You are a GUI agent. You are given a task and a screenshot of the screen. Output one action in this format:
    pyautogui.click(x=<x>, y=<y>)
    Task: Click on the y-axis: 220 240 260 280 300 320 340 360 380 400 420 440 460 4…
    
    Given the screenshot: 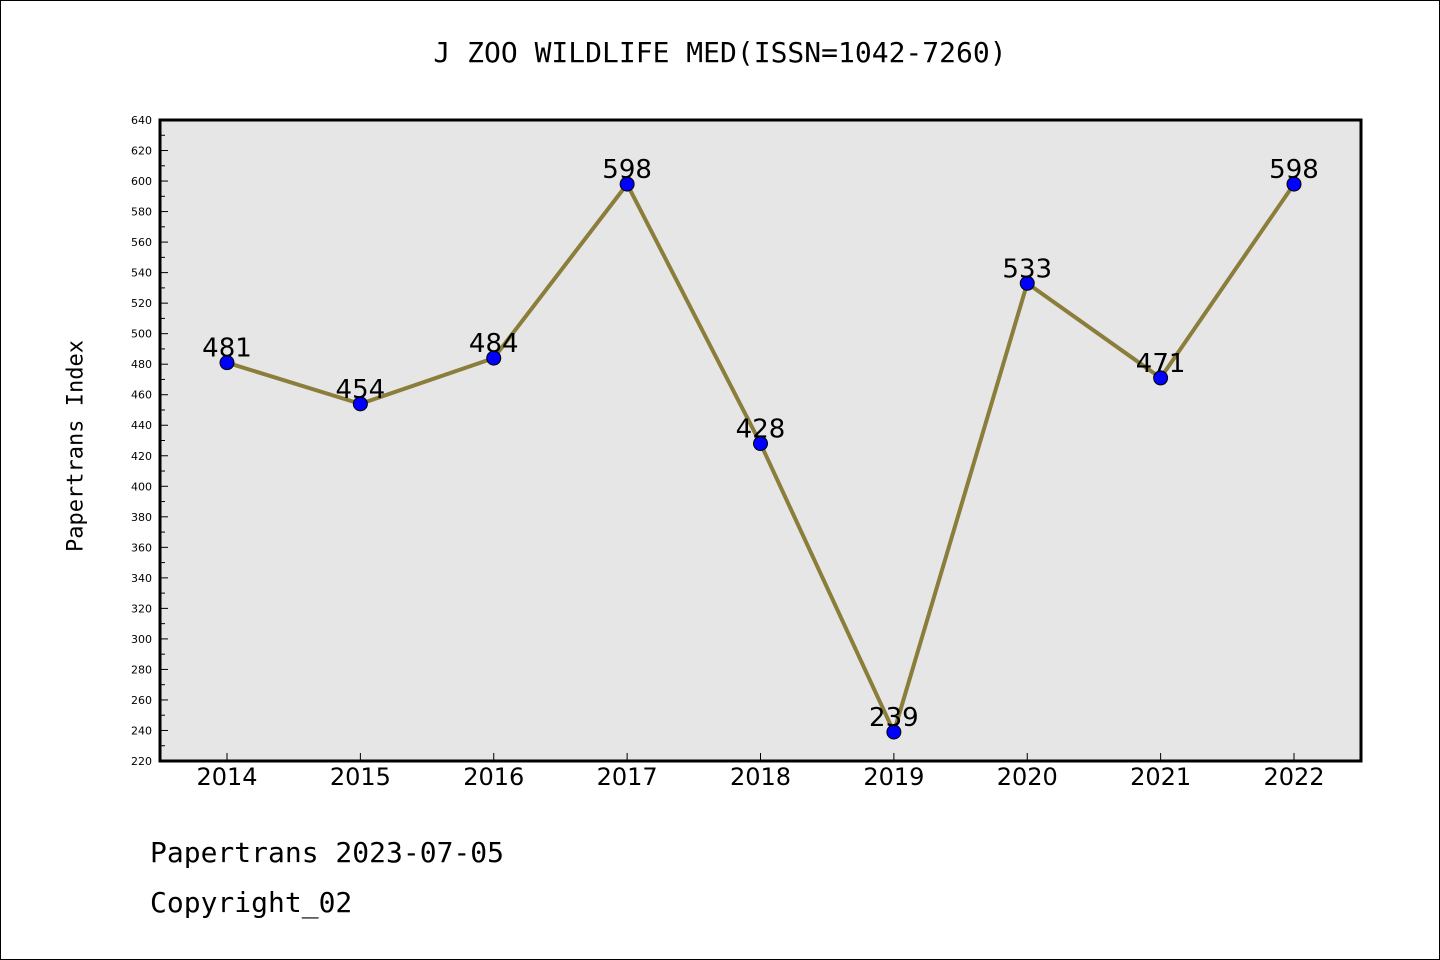 What is the action you would take?
    pyautogui.click(x=149, y=441)
    